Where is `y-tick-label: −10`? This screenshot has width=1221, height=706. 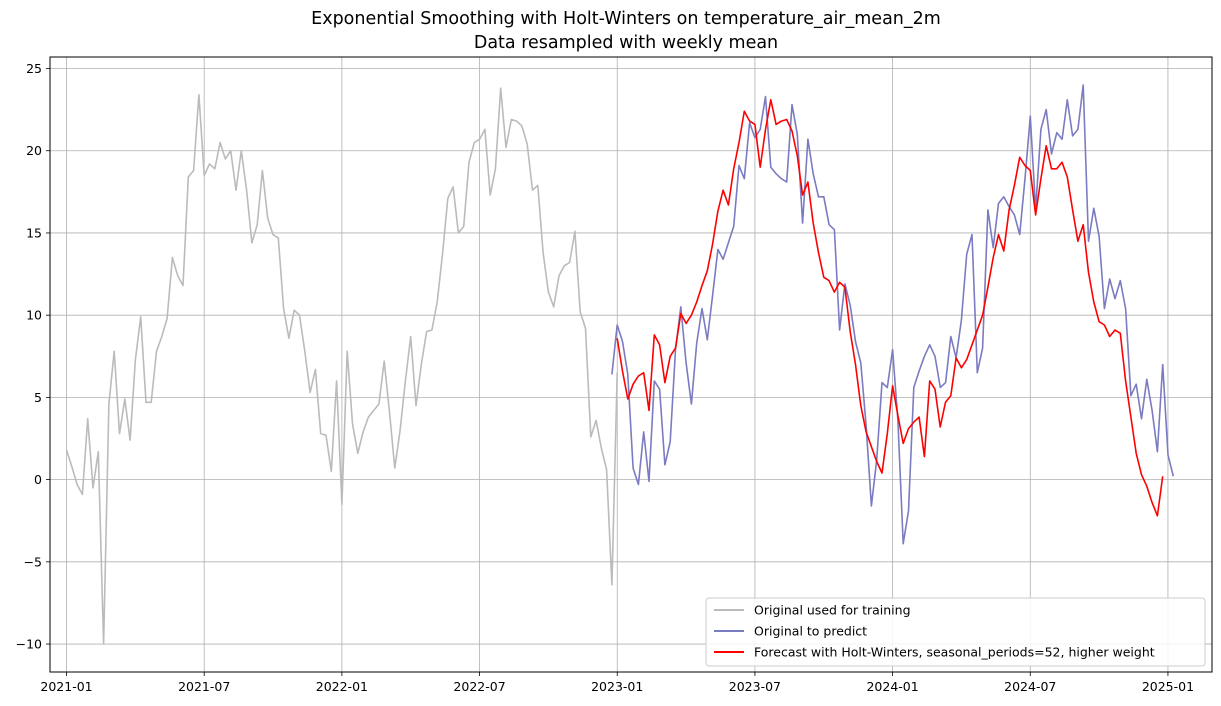
y-tick-label: −10 is located at coordinates (29, 644).